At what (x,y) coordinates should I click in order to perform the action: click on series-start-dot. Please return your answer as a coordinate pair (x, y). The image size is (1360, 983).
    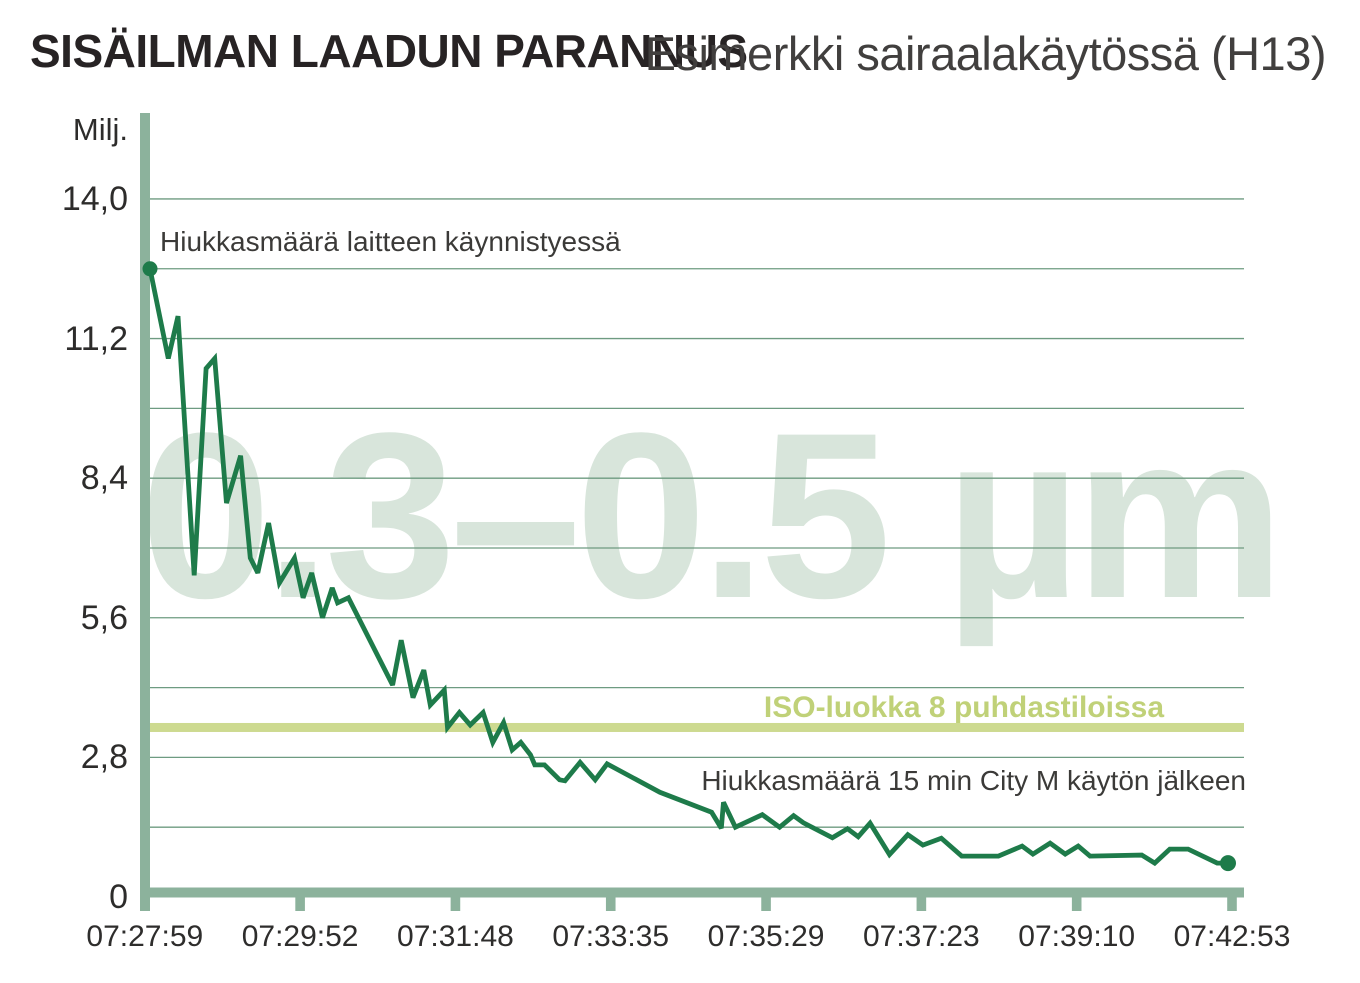
    Looking at the image, I should click on (150, 269).